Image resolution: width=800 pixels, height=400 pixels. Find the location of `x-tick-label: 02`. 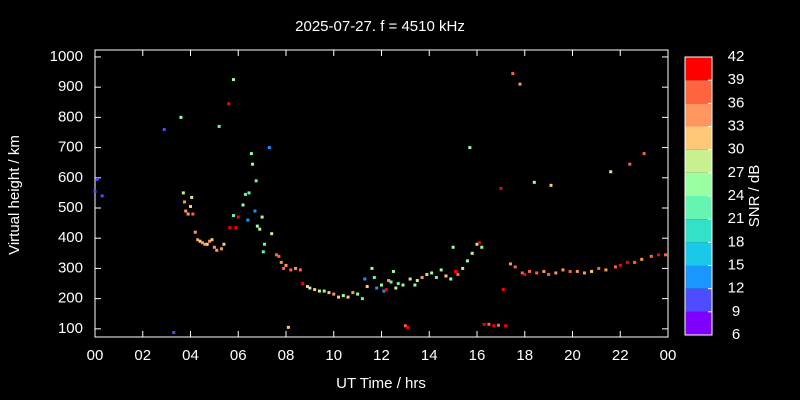

x-tick-label: 02 is located at coordinates (142, 355).